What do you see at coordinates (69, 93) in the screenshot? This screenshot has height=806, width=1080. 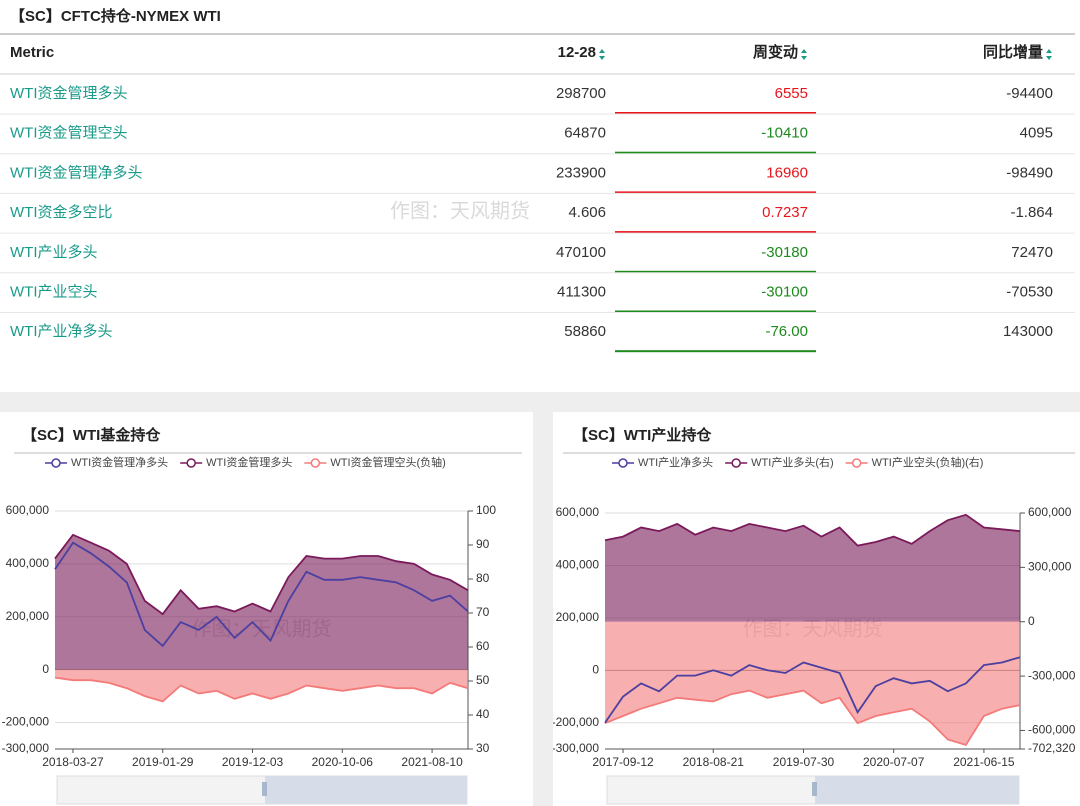 I see `row-label: WTI资金管理多头` at bounding box center [69, 93].